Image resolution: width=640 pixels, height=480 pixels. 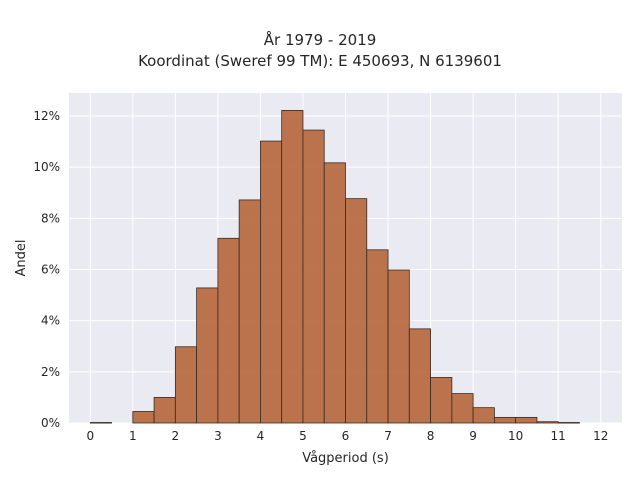 I want to click on y-tick-label: 0%, so click(x=50, y=423).